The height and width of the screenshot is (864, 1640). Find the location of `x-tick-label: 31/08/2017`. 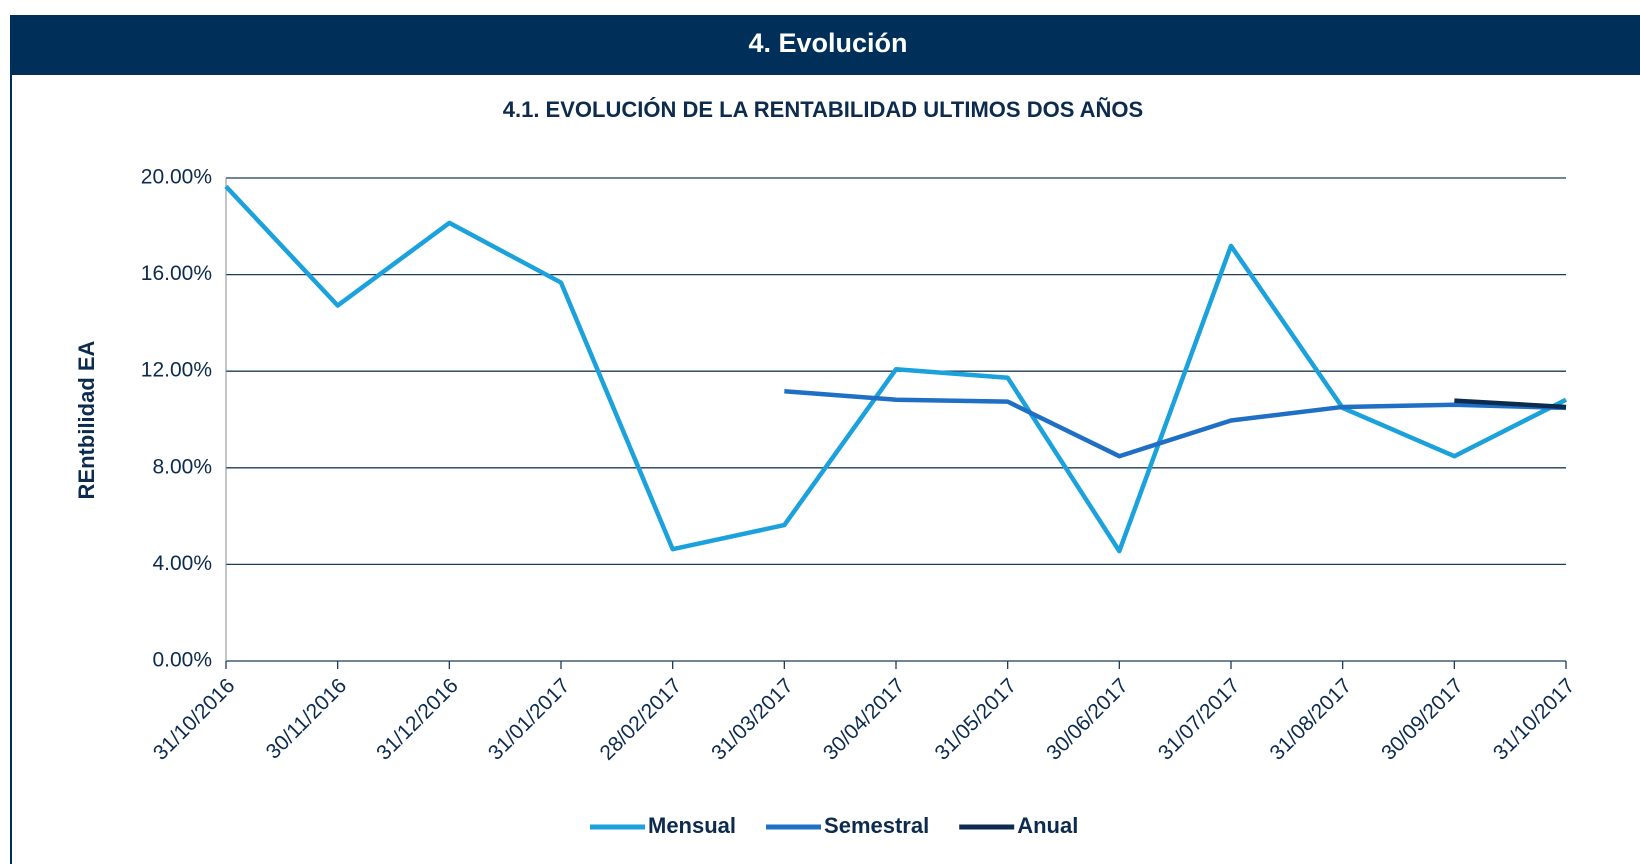

x-tick-label: 31/08/2017 is located at coordinates (1311, 719).